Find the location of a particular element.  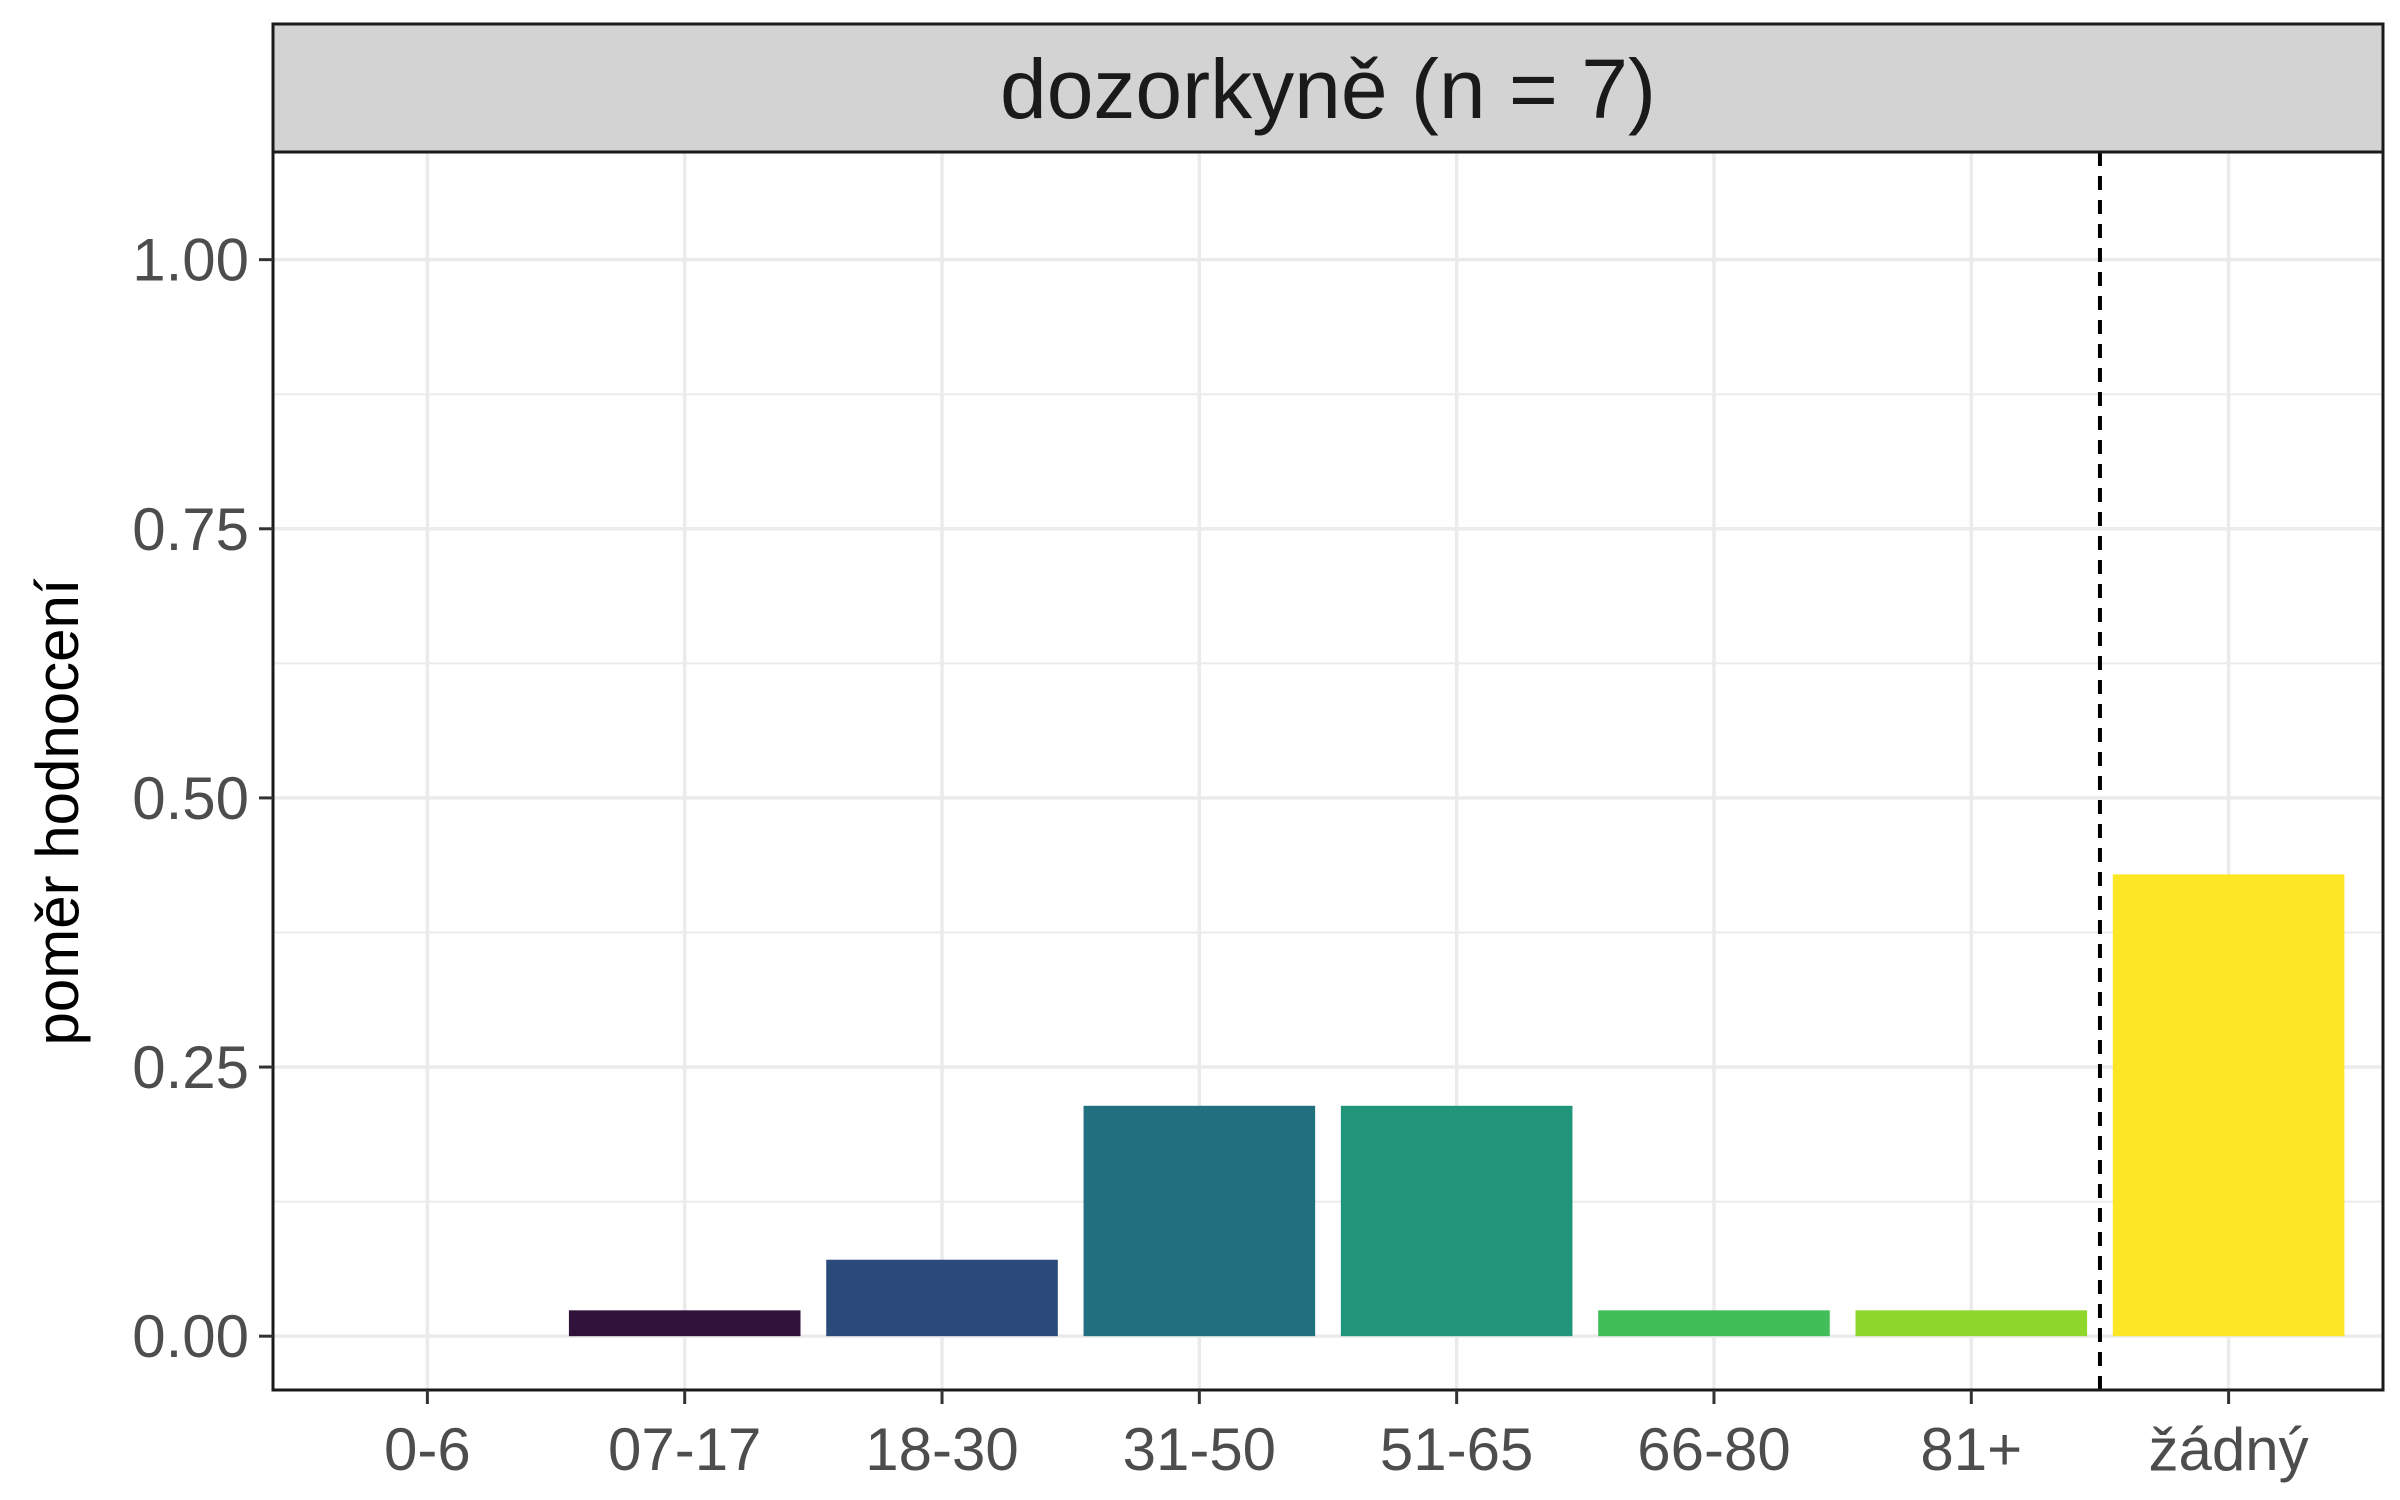

y-tick-label: 0.50 is located at coordinates (190, 798).